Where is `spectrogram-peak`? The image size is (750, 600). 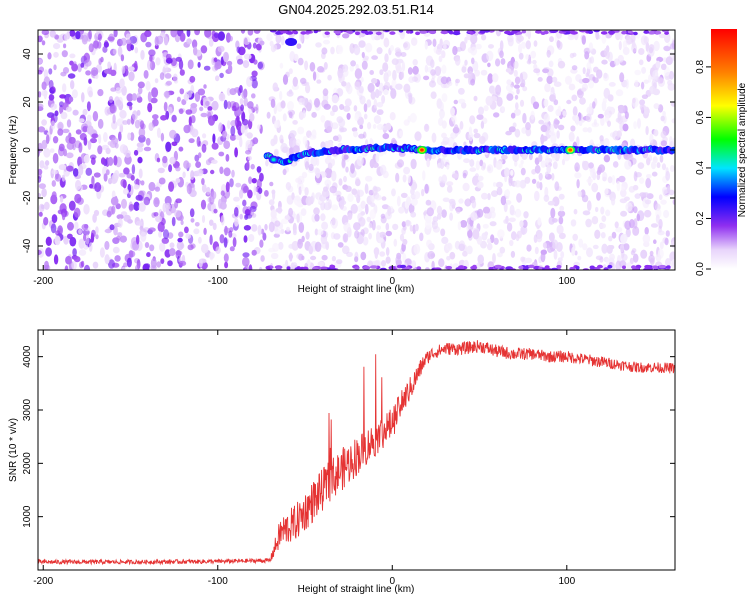 spectrogram-peak is located at coordinates (422, 150).